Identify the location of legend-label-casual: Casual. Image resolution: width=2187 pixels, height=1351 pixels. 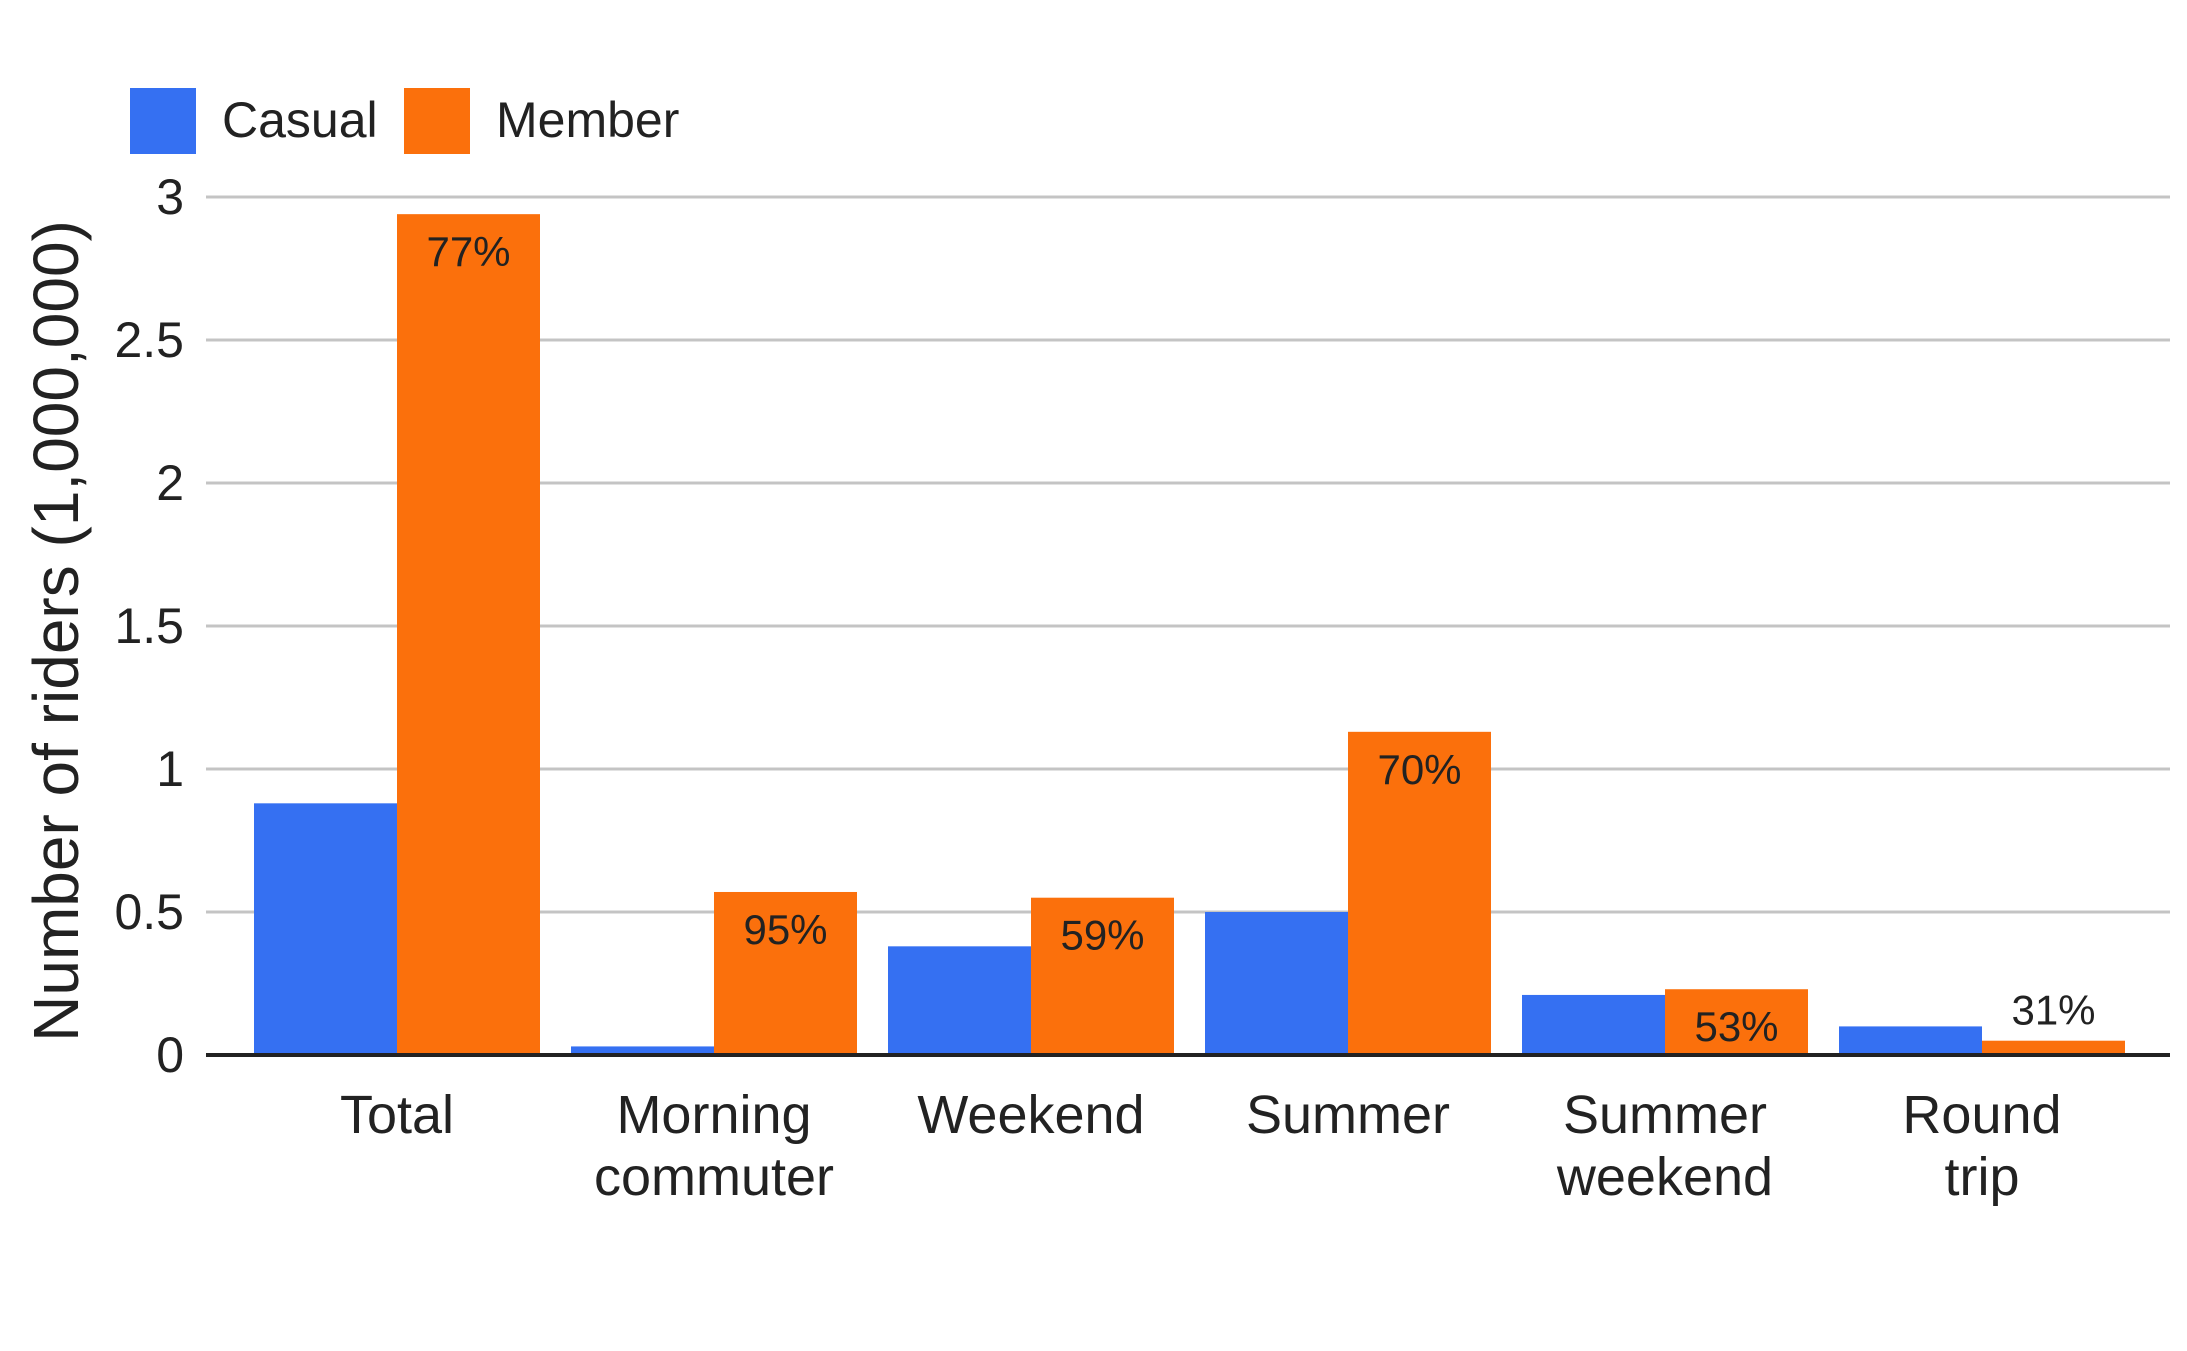
(300, 120).